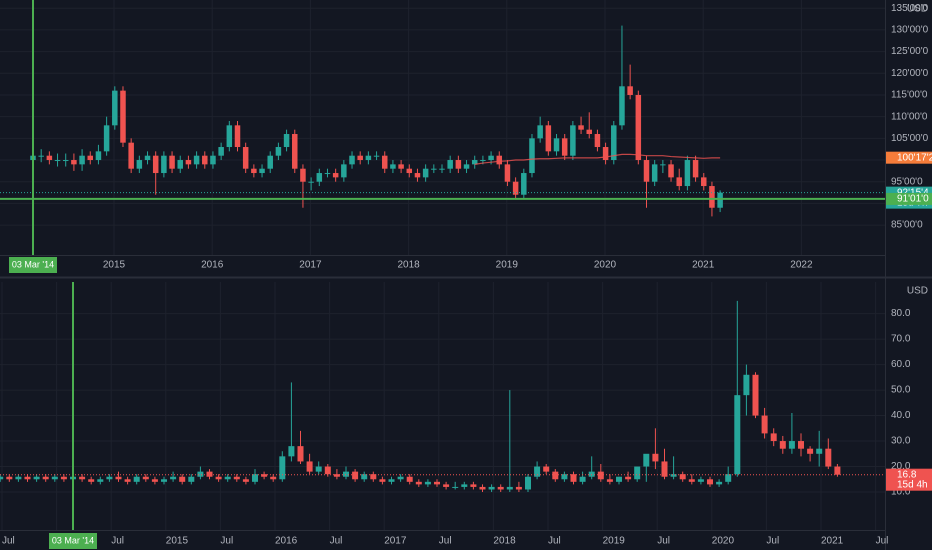 This screenshot has width=932, height=550. Describe the element at coordinates (832, 541) in the screenshot. I see `x-tick-label: 2021` at that location.